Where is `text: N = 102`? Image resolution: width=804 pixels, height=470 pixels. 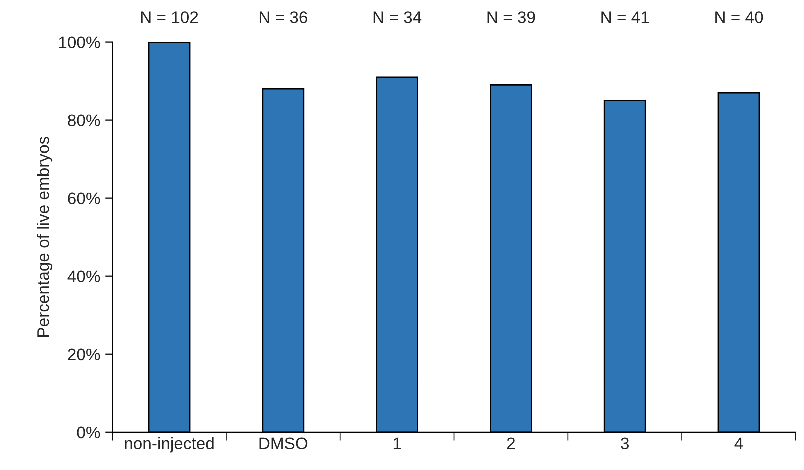 text: N = 102 is located at coordinates (169, 18).